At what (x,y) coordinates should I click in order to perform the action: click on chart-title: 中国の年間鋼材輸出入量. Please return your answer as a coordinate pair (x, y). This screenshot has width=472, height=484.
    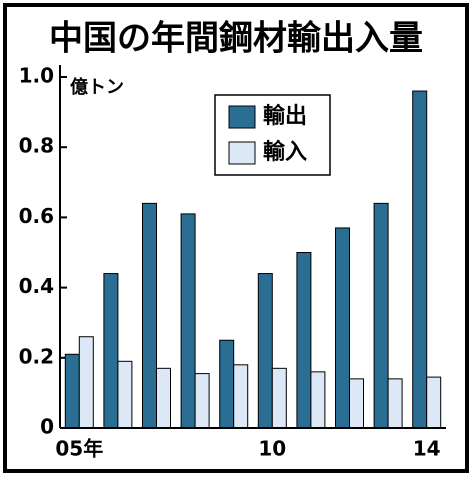
    Looking at the image, I should click on (236, 39).